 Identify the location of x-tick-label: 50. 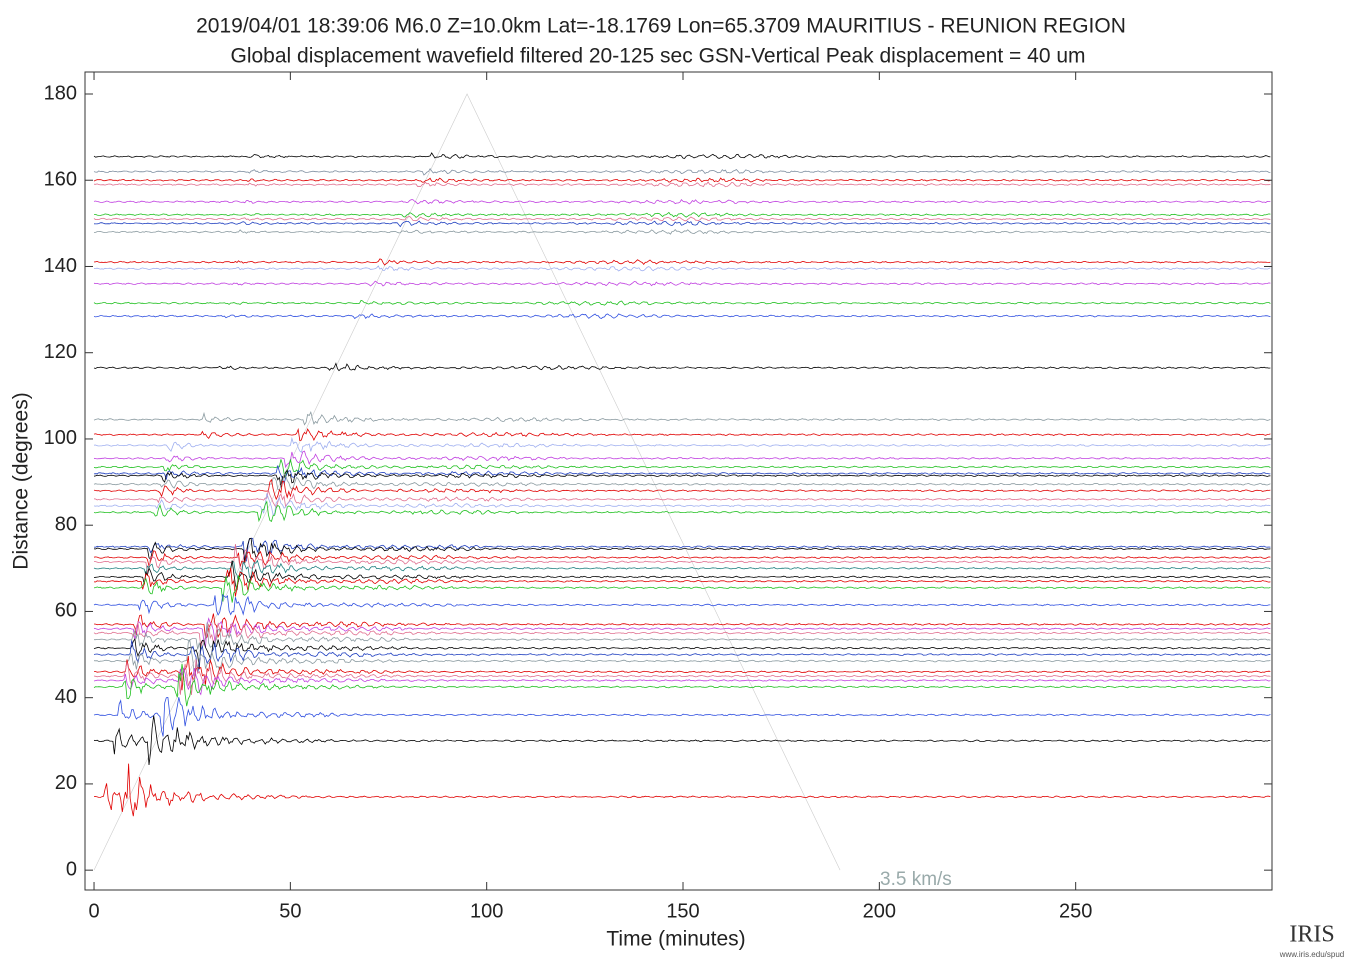
(290, 911).